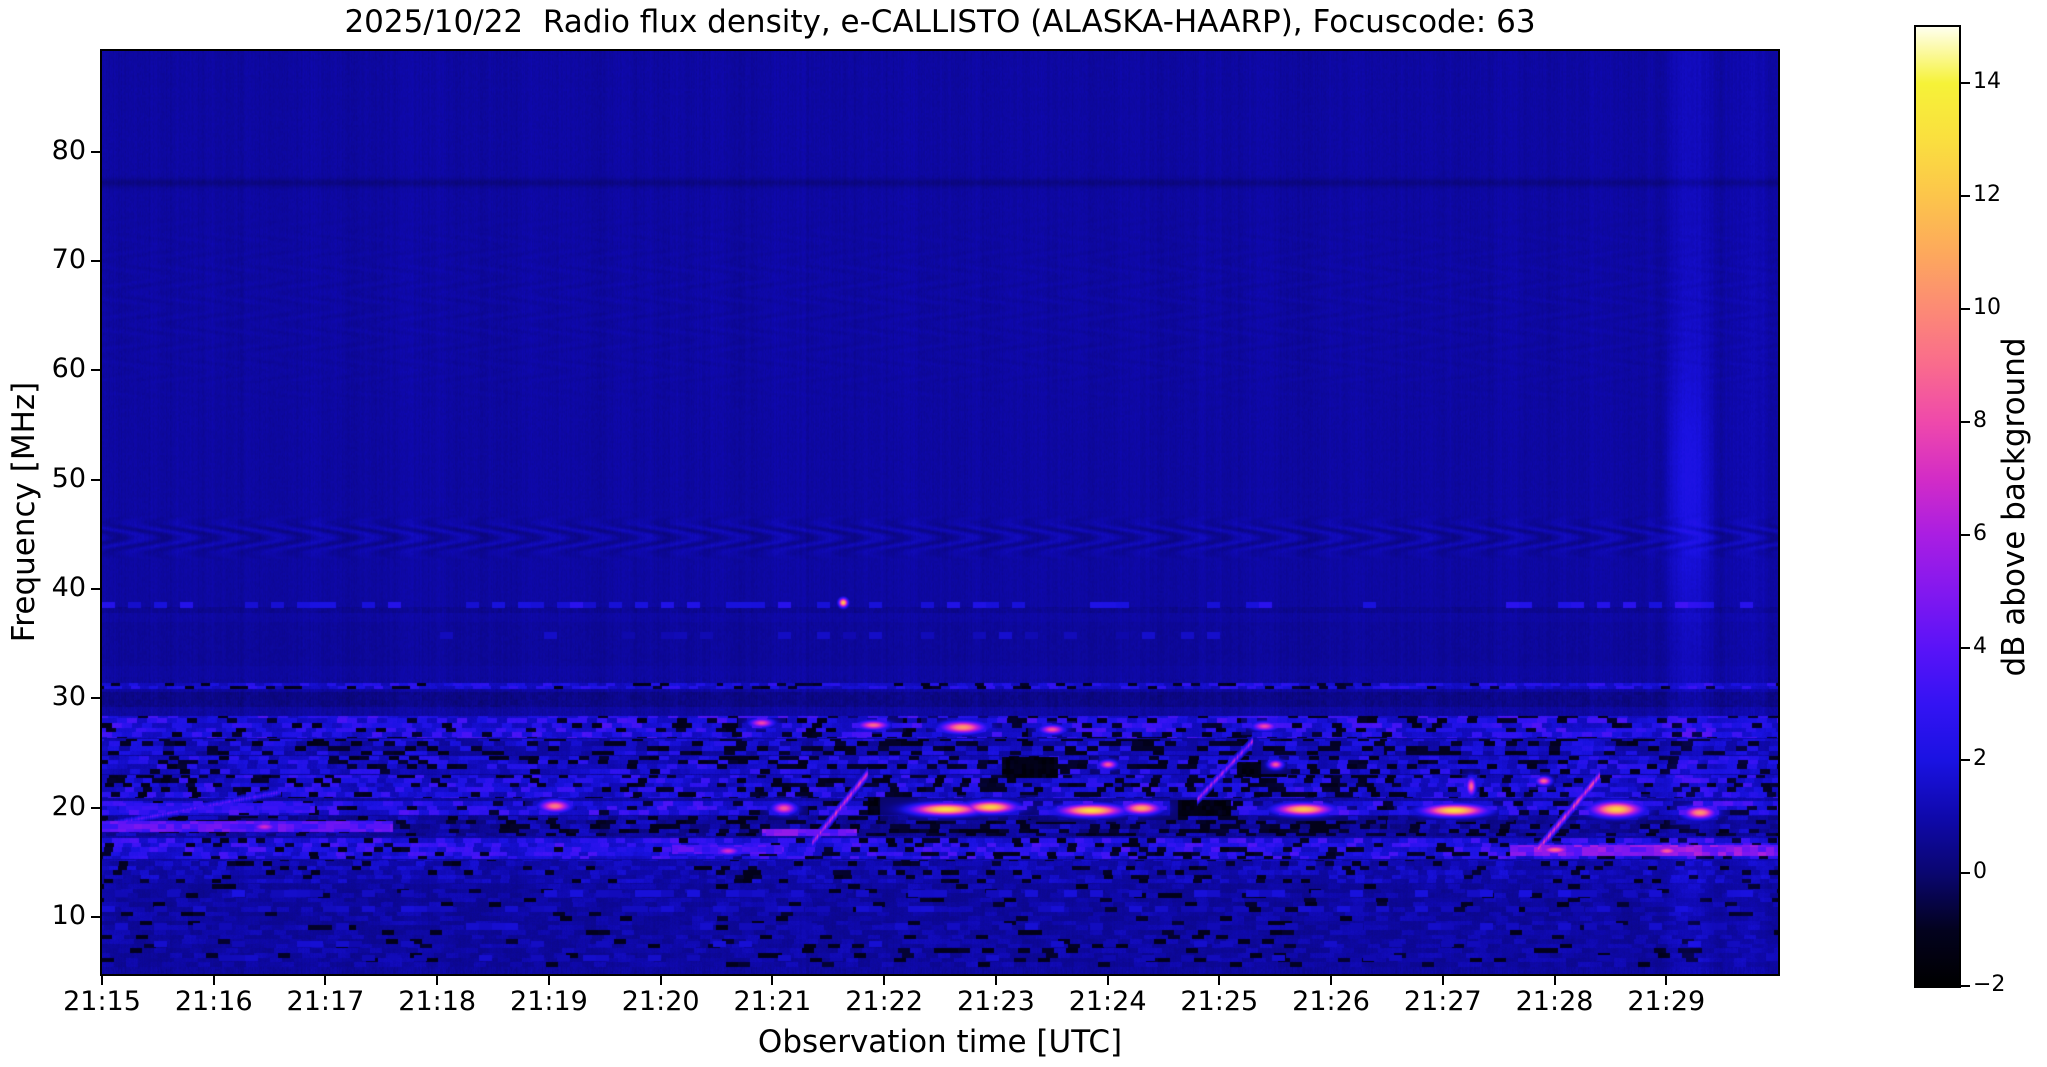  Describe the element at coordinates (68, 478) in the screenshot. I see `y-tick-label: 50` at that location.